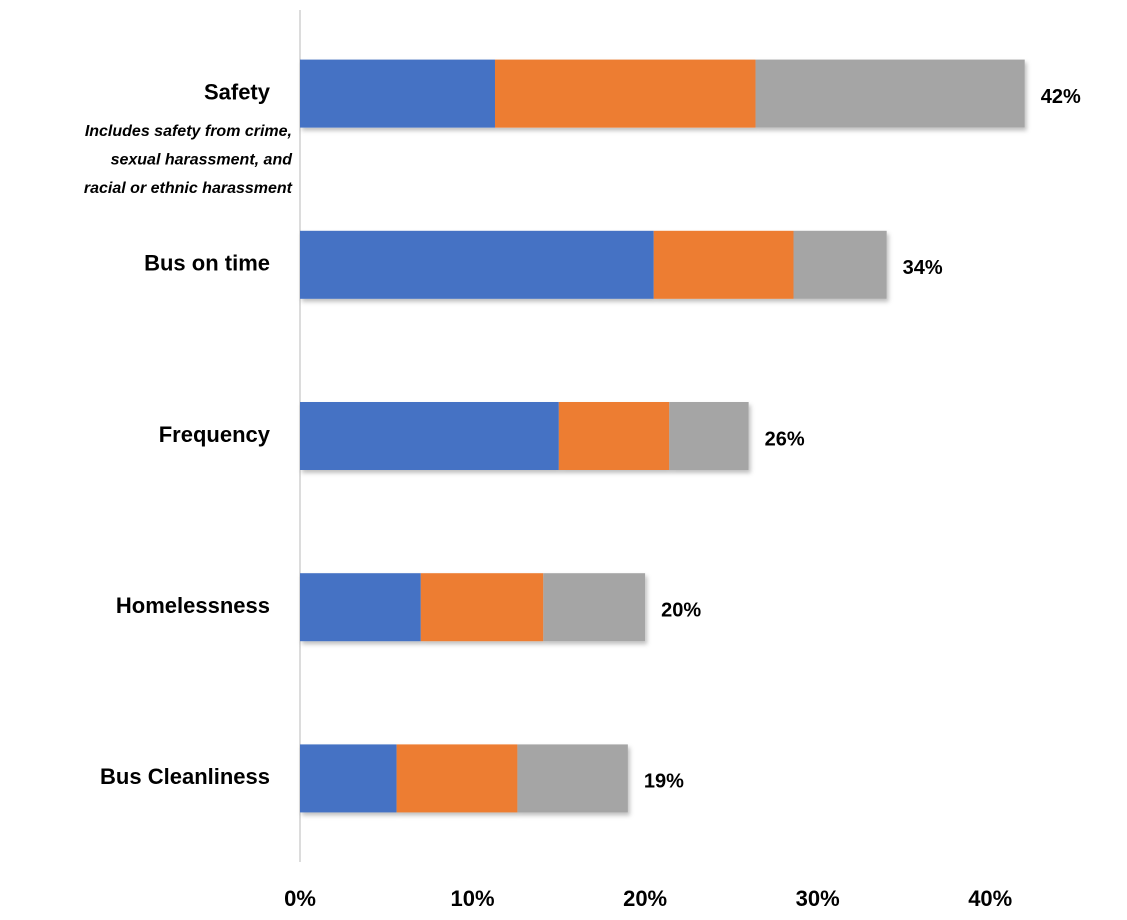 The image size is (1127, 920). Describe the element at coordinates (818, 898) in the screenshot. I see `x-tick-label: 30%` at that location.